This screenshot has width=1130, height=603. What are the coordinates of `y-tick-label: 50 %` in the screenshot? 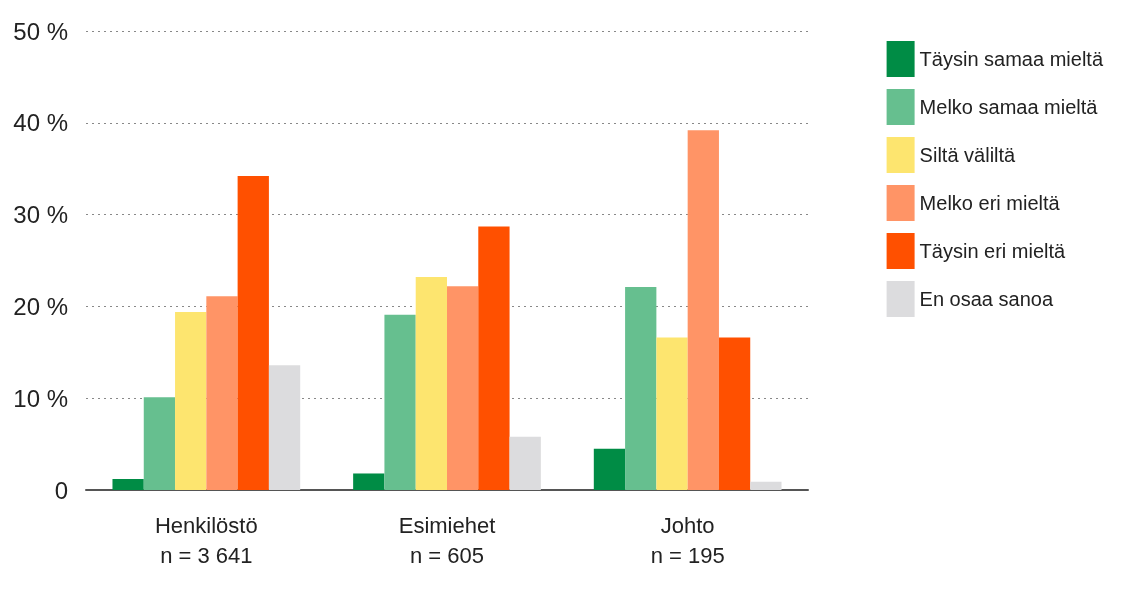 It's located at (40, 31).